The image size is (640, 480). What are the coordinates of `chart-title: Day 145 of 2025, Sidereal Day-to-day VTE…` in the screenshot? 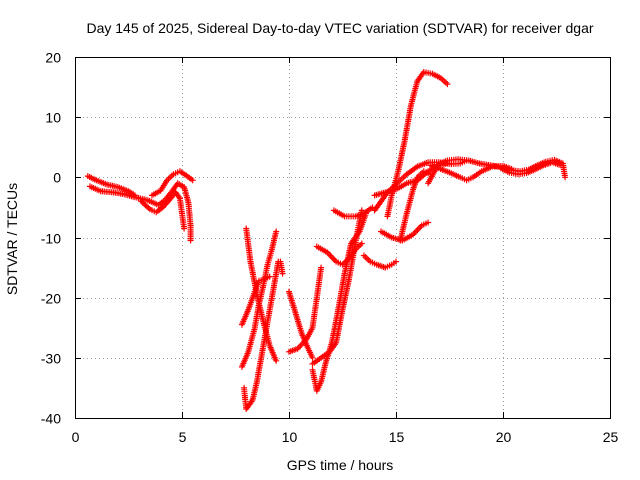 It's located at (339, 28).